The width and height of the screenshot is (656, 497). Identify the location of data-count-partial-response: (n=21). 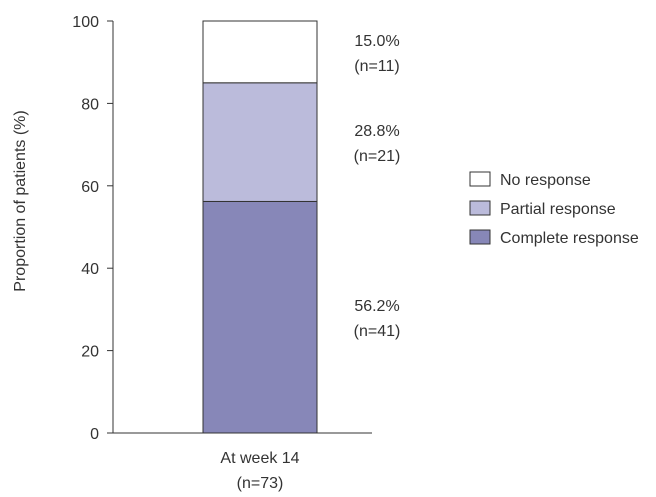
(377, 156).